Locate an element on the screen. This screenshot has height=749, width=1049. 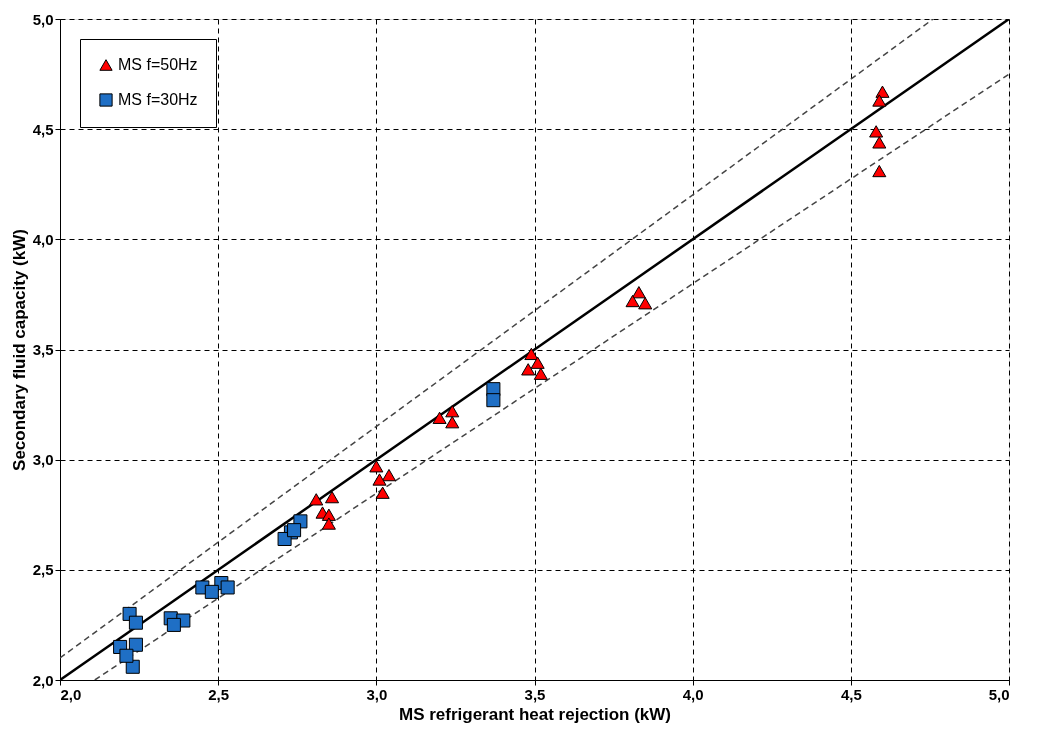
x-tick-label: 3,0 is located at coordinates (377, 694).